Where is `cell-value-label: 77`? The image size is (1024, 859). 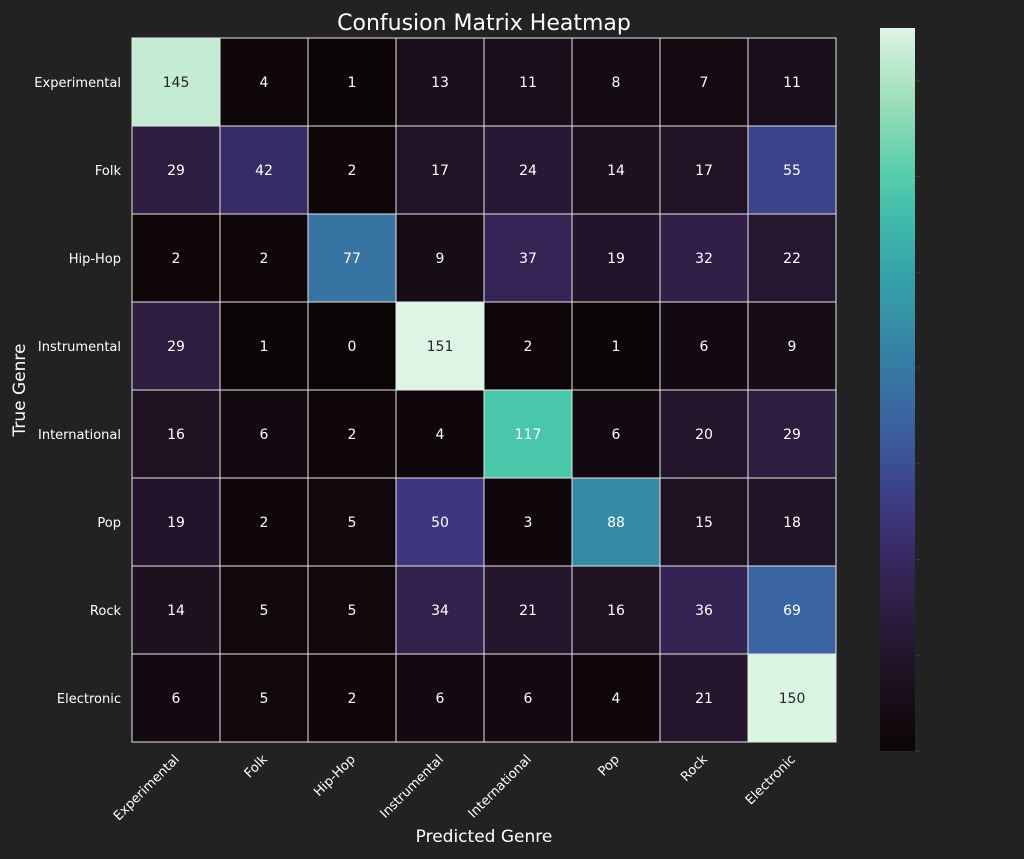
cell-value-label: 77 is located at coordinates (352, 259).